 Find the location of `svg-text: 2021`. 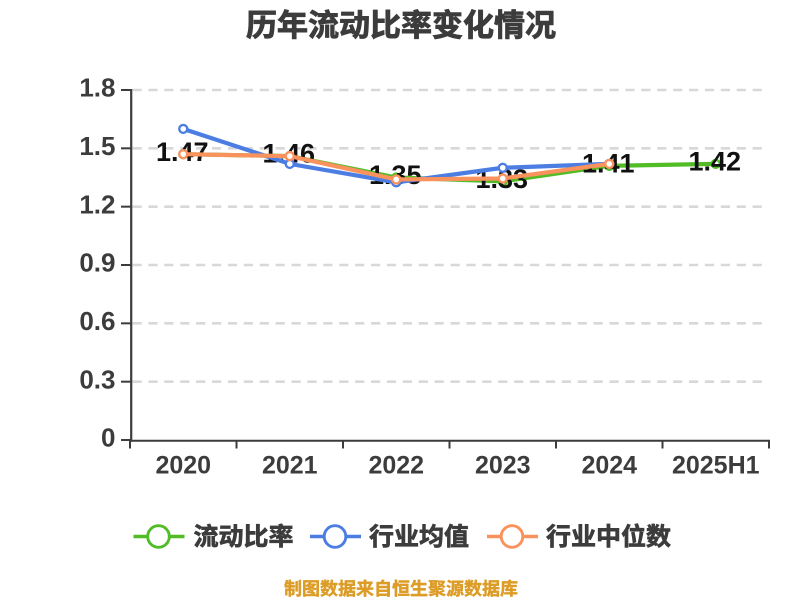

svg-text: 2021 is located at coordinates (290, 466).